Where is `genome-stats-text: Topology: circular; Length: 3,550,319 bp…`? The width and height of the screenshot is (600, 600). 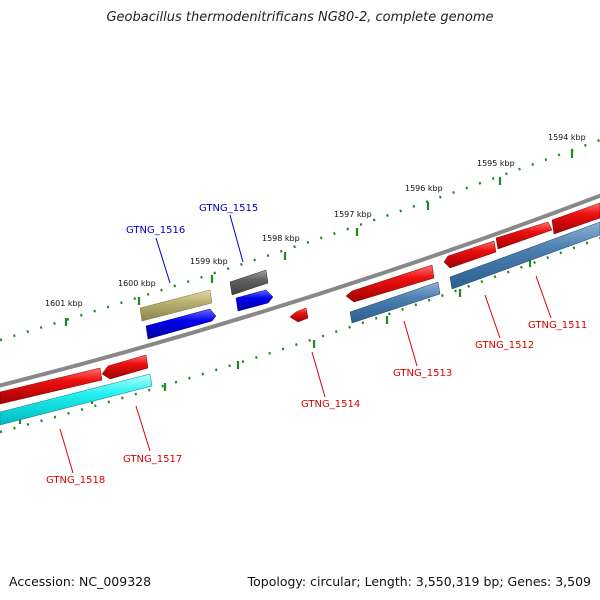
genome-stats-text: Topology: circular; Length: 3,550,319 bp… is located at coordinates (419, 581).